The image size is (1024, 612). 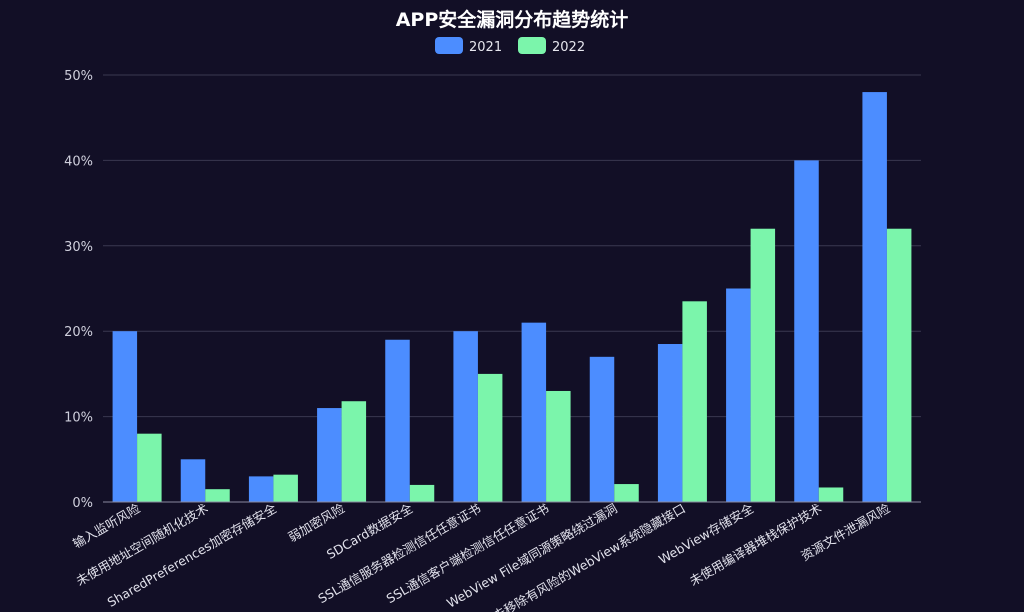 What do you see at coordinates (78, 76) in the screenshot?
I see `y-tick-label: 50%` at bounding box center [78, 76].